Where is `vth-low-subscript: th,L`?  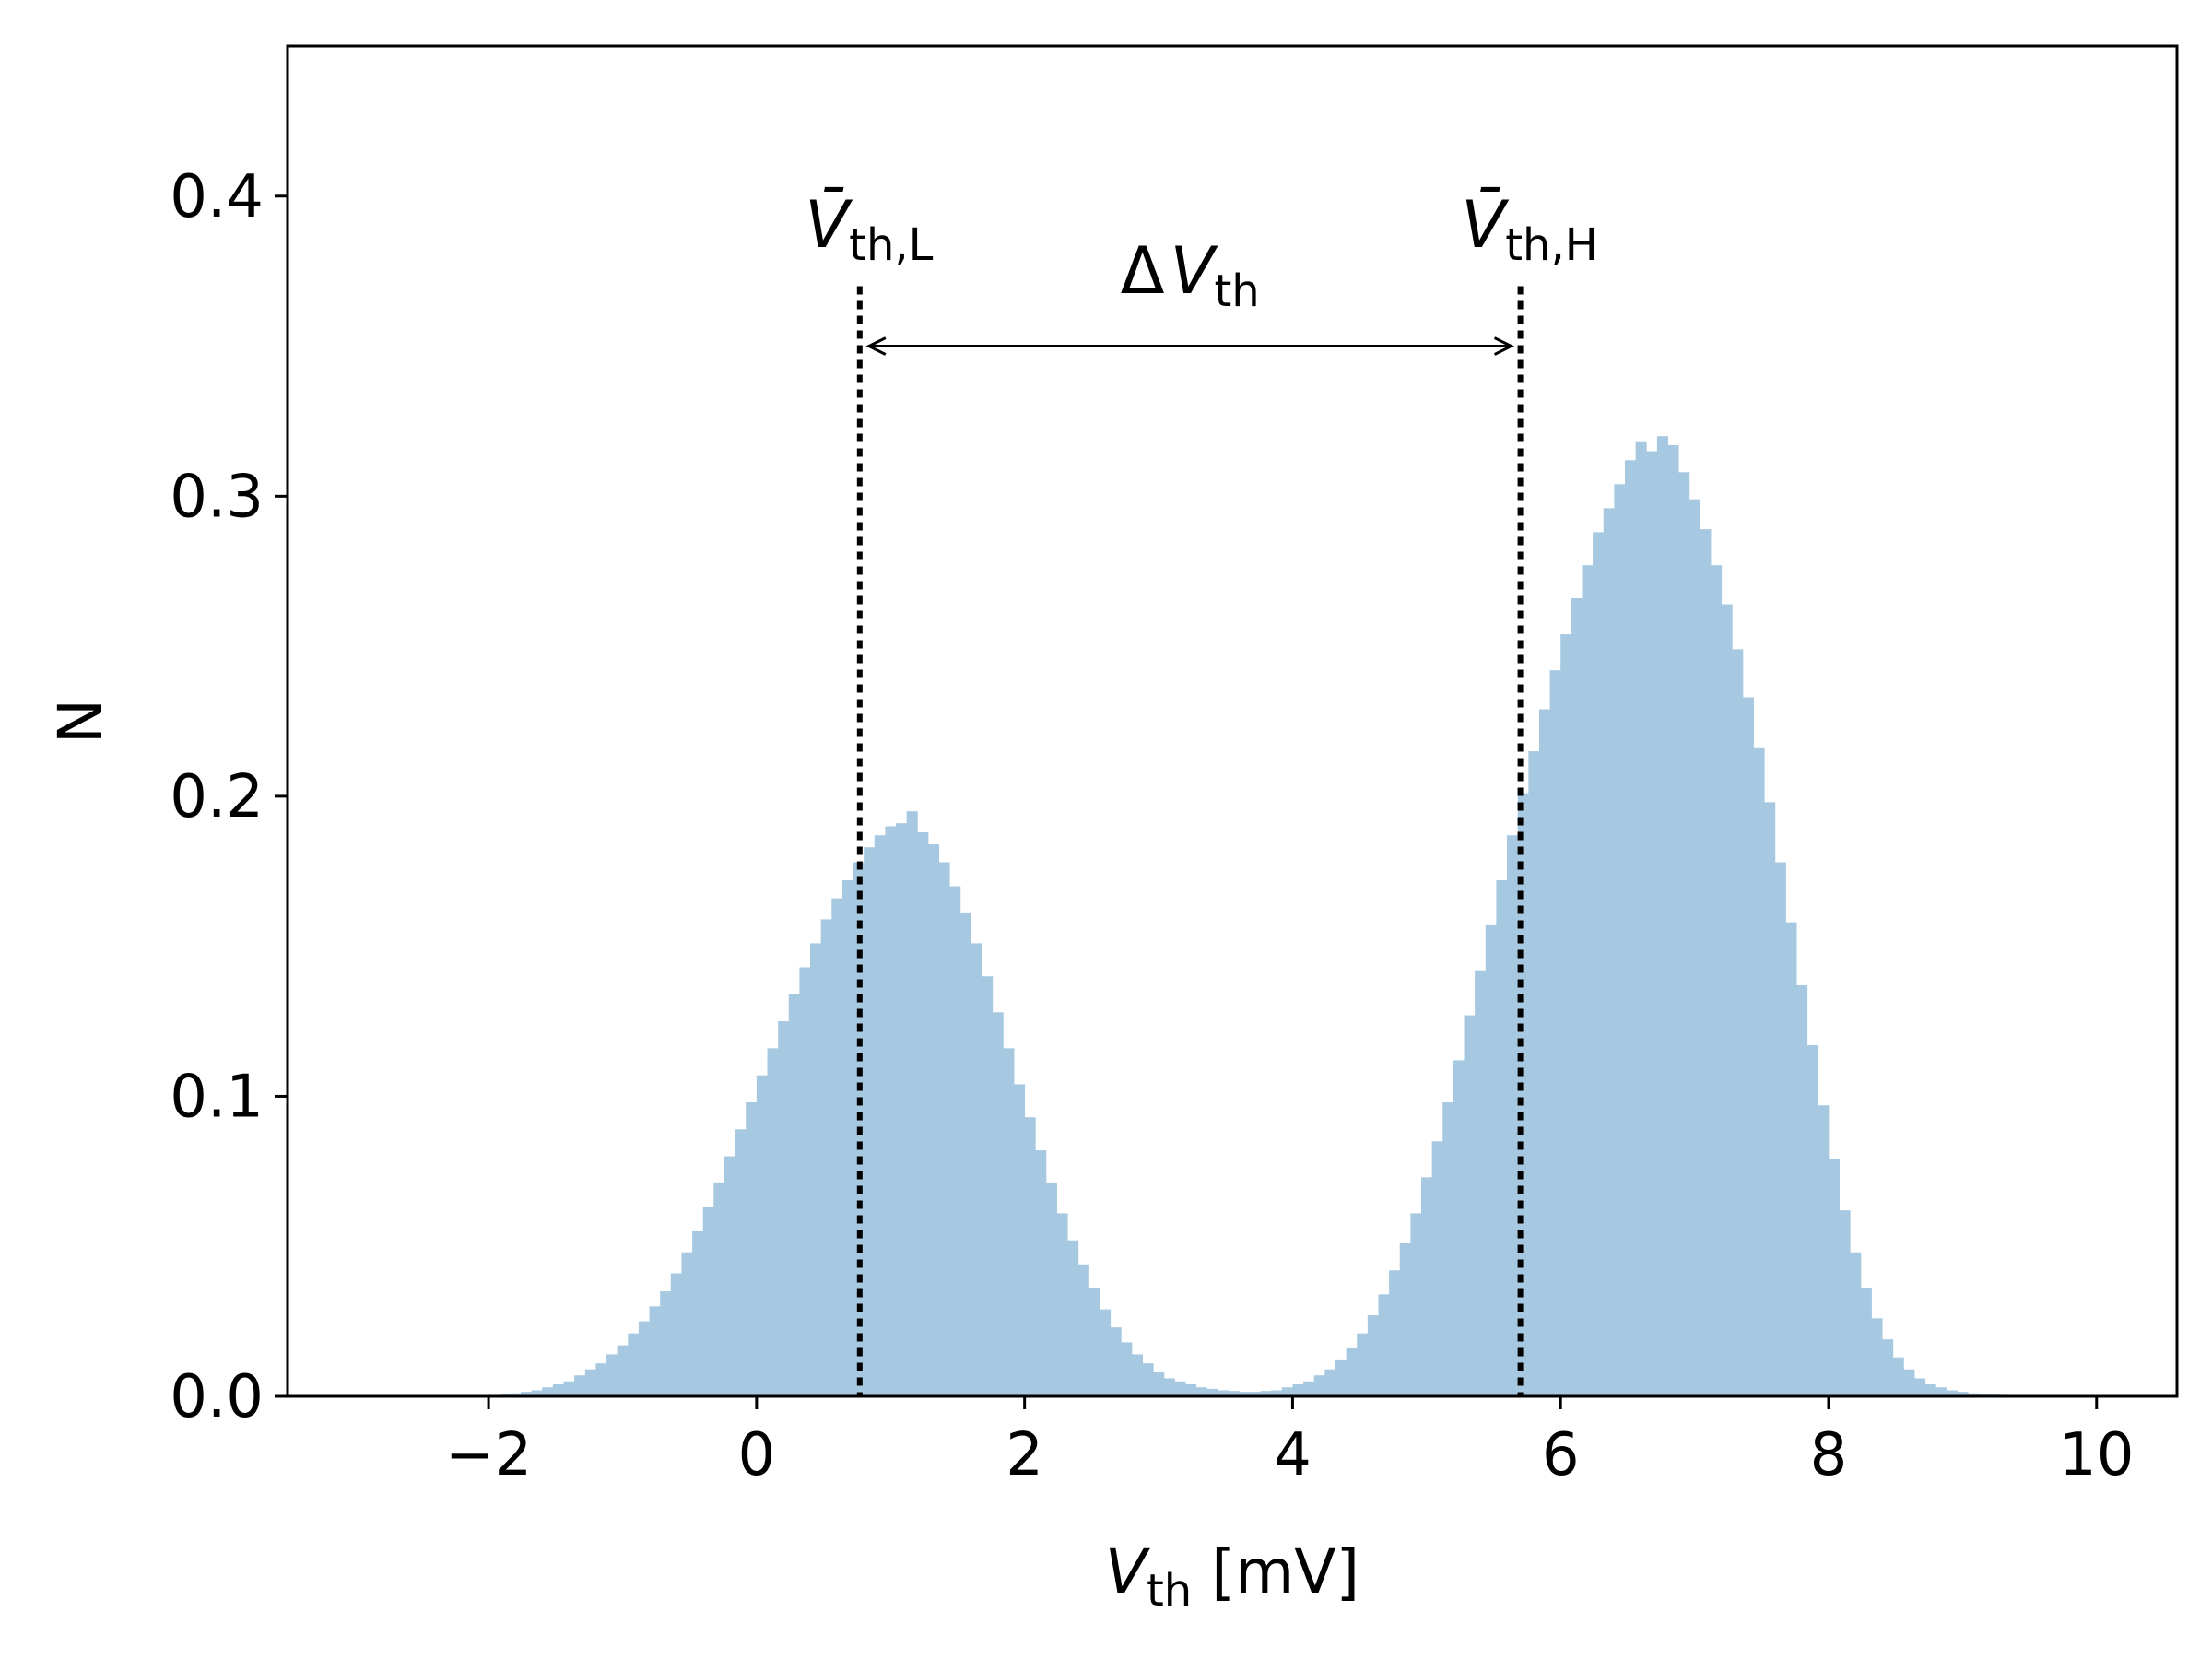
vth-low-subscript: th,L is located at coordinates (891, 245).